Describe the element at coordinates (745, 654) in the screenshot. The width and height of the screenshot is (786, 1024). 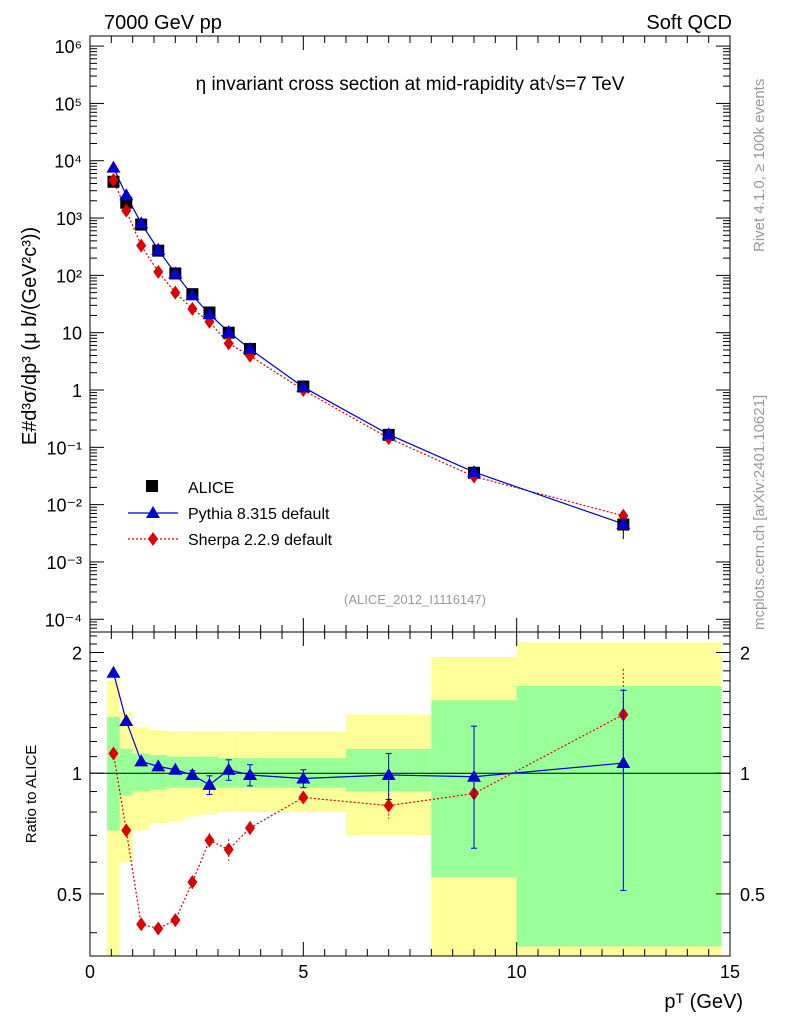
I see `ratio-y-tick-label-right: 2` at that location.